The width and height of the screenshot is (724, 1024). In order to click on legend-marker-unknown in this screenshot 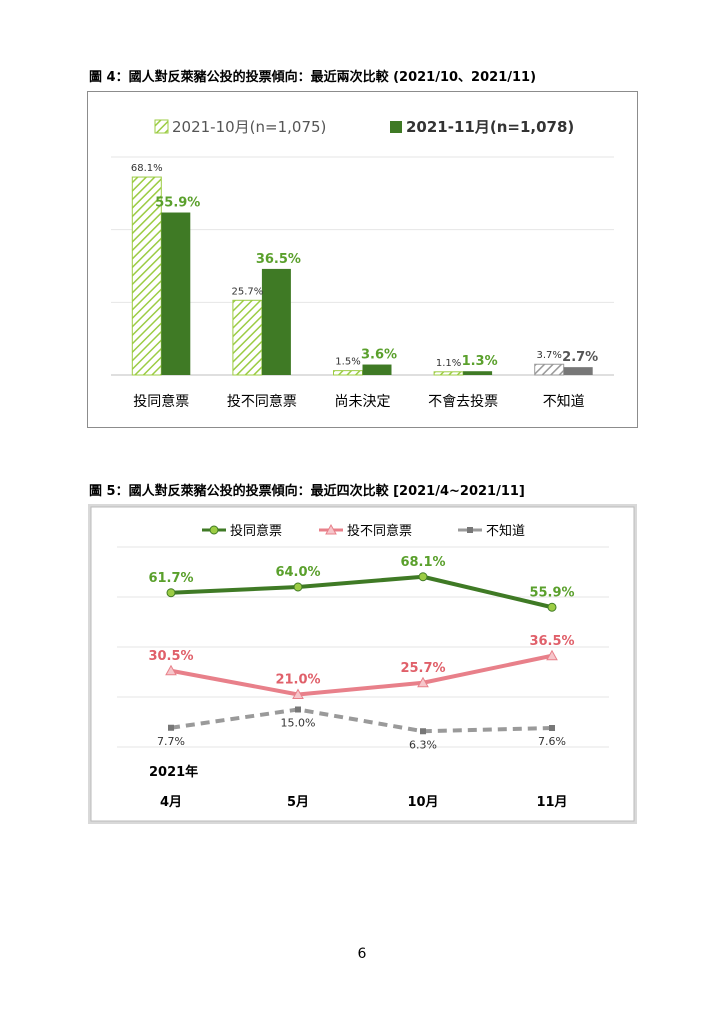, I will do `click(470, 530)`.